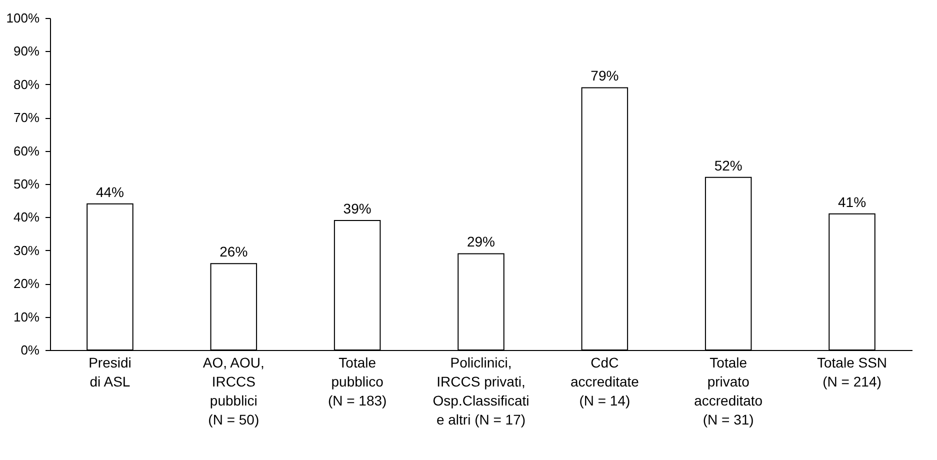  What do you see at coordinates (233, 391) in the screenshot?
I see `x-tick-label: AO, AOU, IRCCS pubblici (N = 50)` at bounding box center [233, 391].